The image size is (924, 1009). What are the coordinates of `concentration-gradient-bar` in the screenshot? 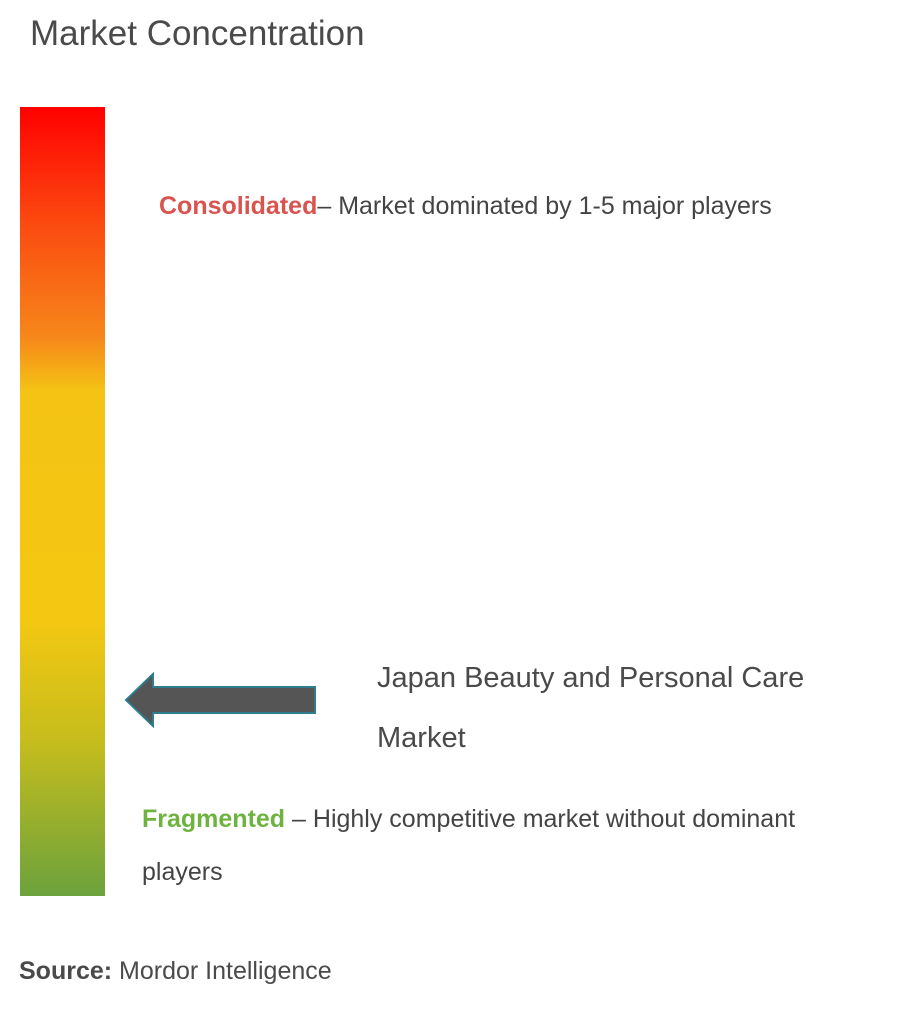 It's located at (62, 501).